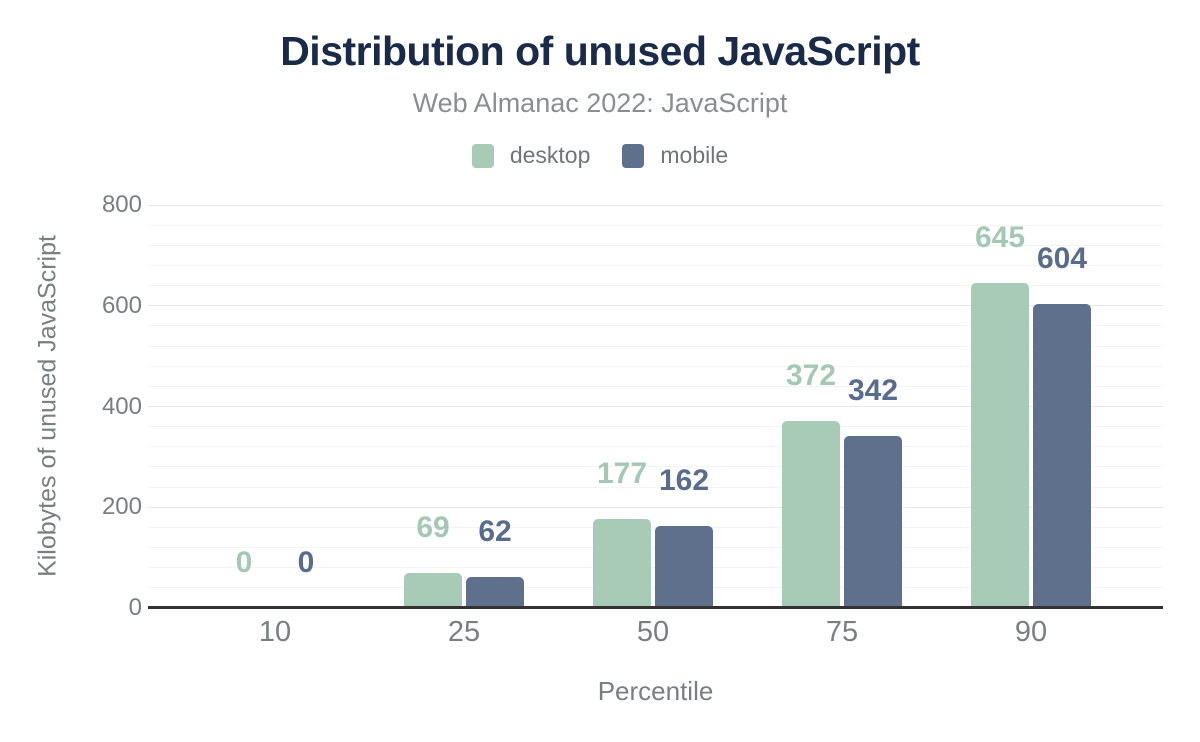 This screenshot has width=1200, height=742. I want to click on legend-item-desktop: desktop, so click(531, 155).